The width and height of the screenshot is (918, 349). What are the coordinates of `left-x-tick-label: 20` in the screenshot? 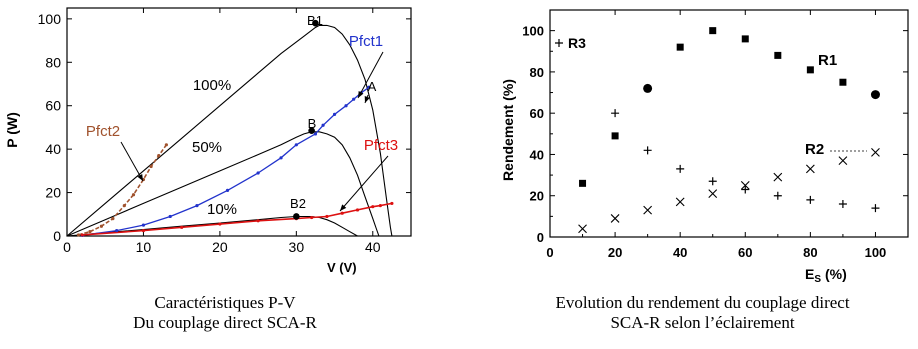 It's located at (220, 247).